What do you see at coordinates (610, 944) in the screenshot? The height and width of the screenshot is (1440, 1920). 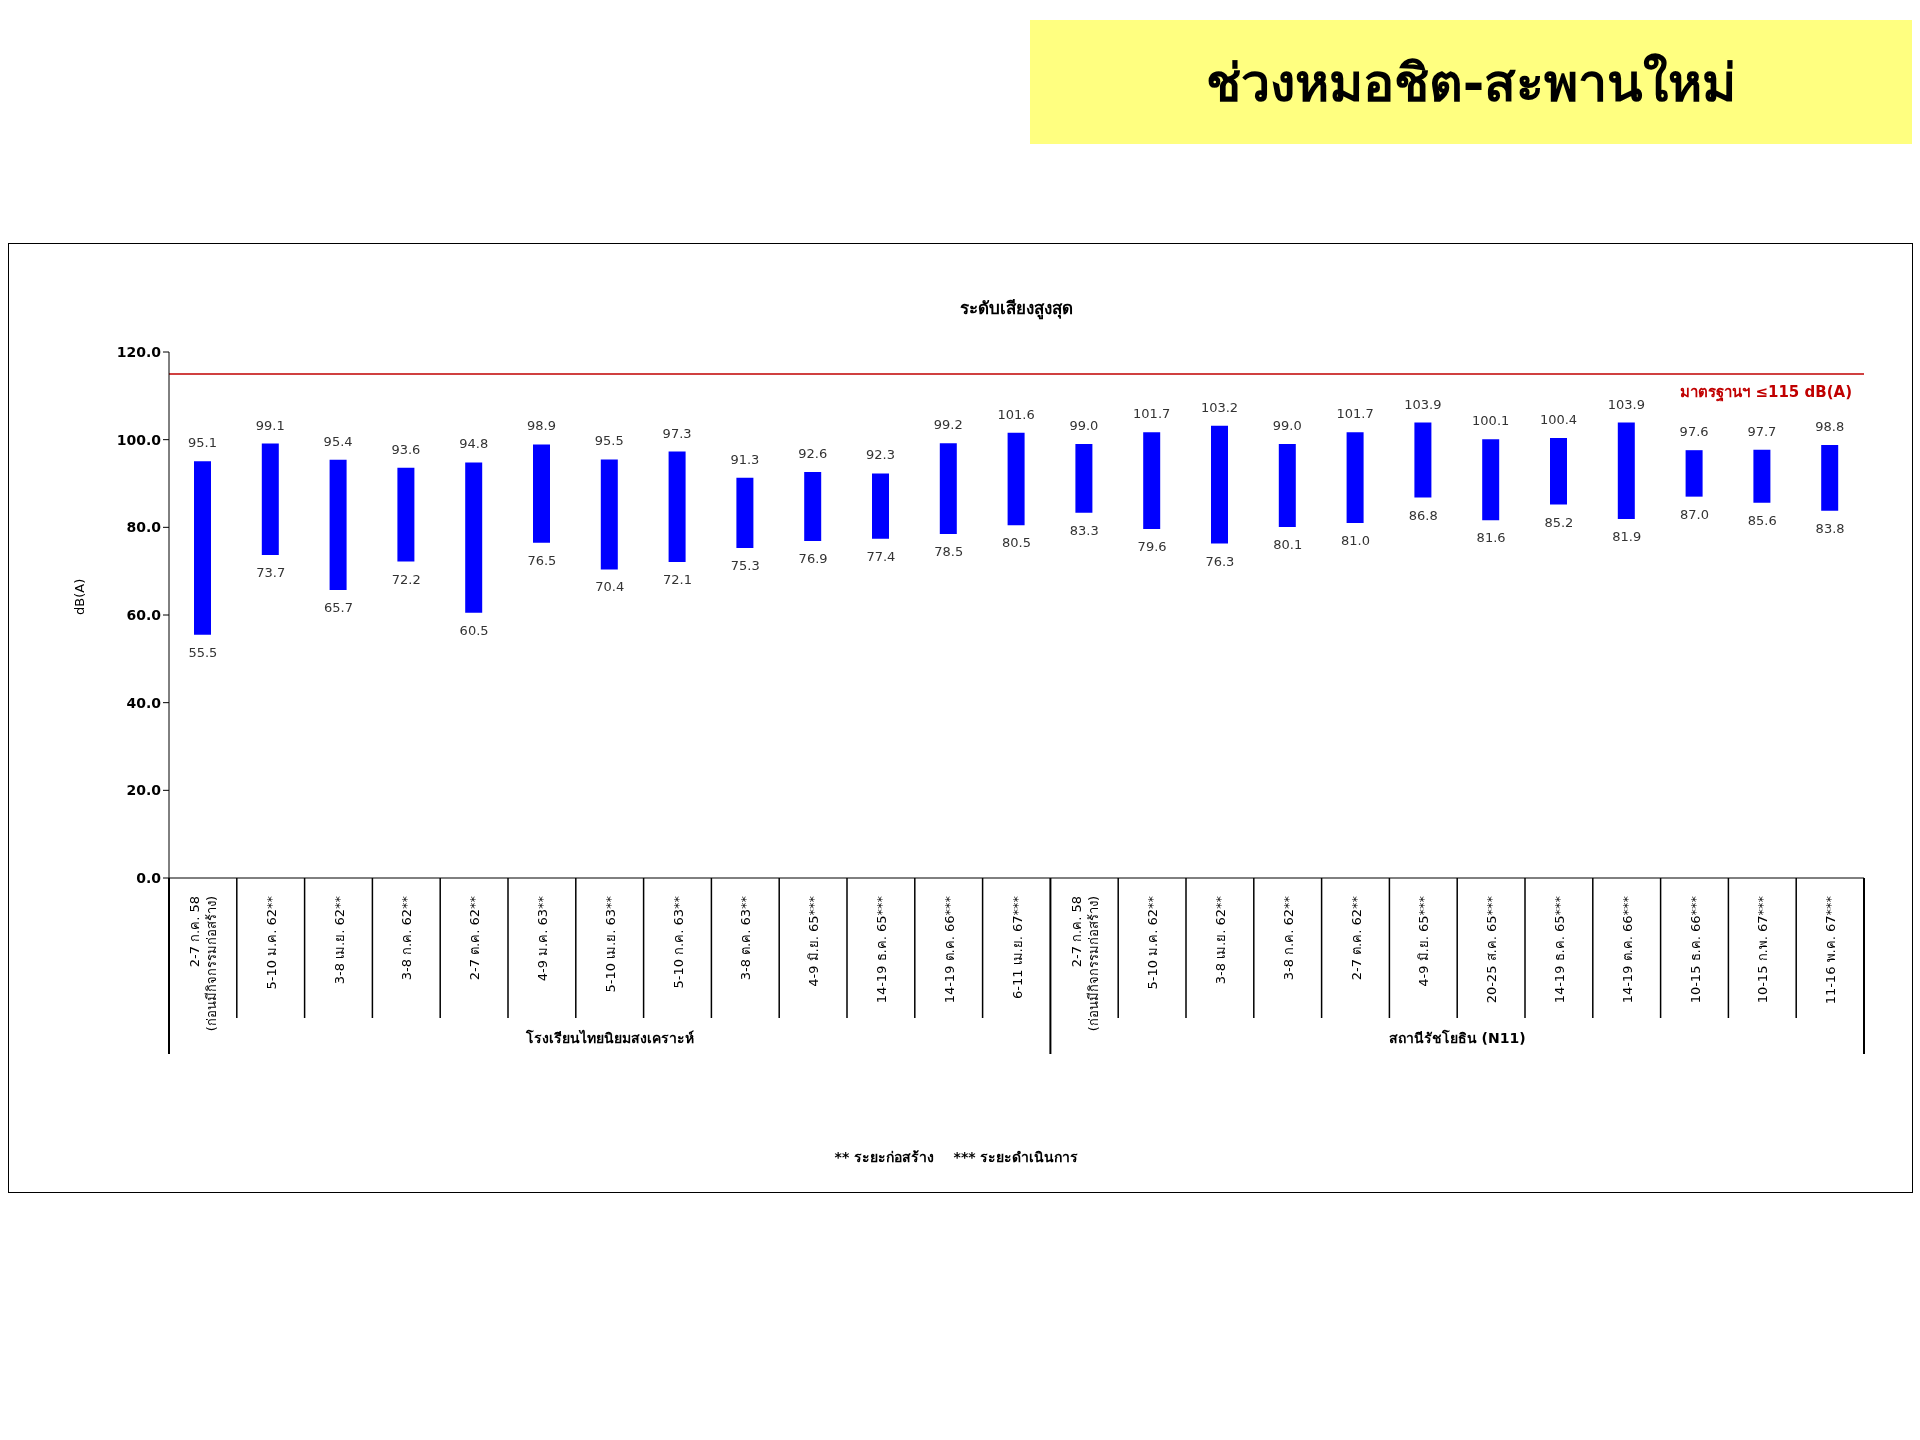 I see `x-tick-label: 5-10 เม.ย. 63**` at bounding box center [610, 944].